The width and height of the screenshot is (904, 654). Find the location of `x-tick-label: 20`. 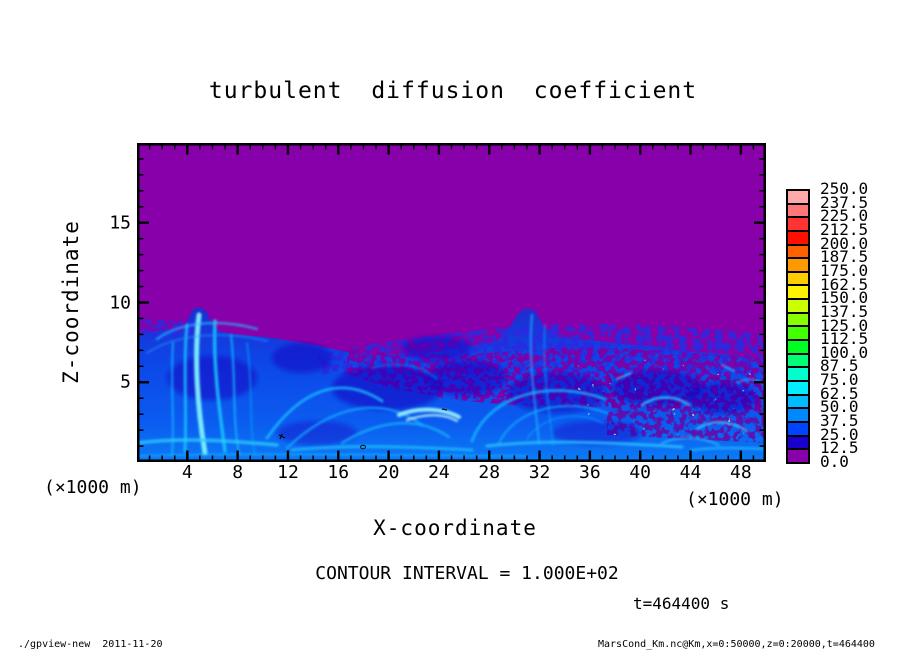

x-tick-label: 20 is located at coordinates (388, 472).